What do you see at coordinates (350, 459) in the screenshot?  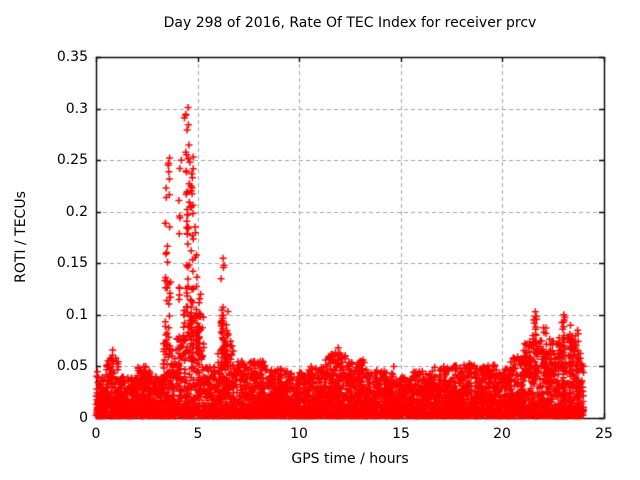 I see `x-axis-label: GPS time / hours` at bounding box center [350, 459].